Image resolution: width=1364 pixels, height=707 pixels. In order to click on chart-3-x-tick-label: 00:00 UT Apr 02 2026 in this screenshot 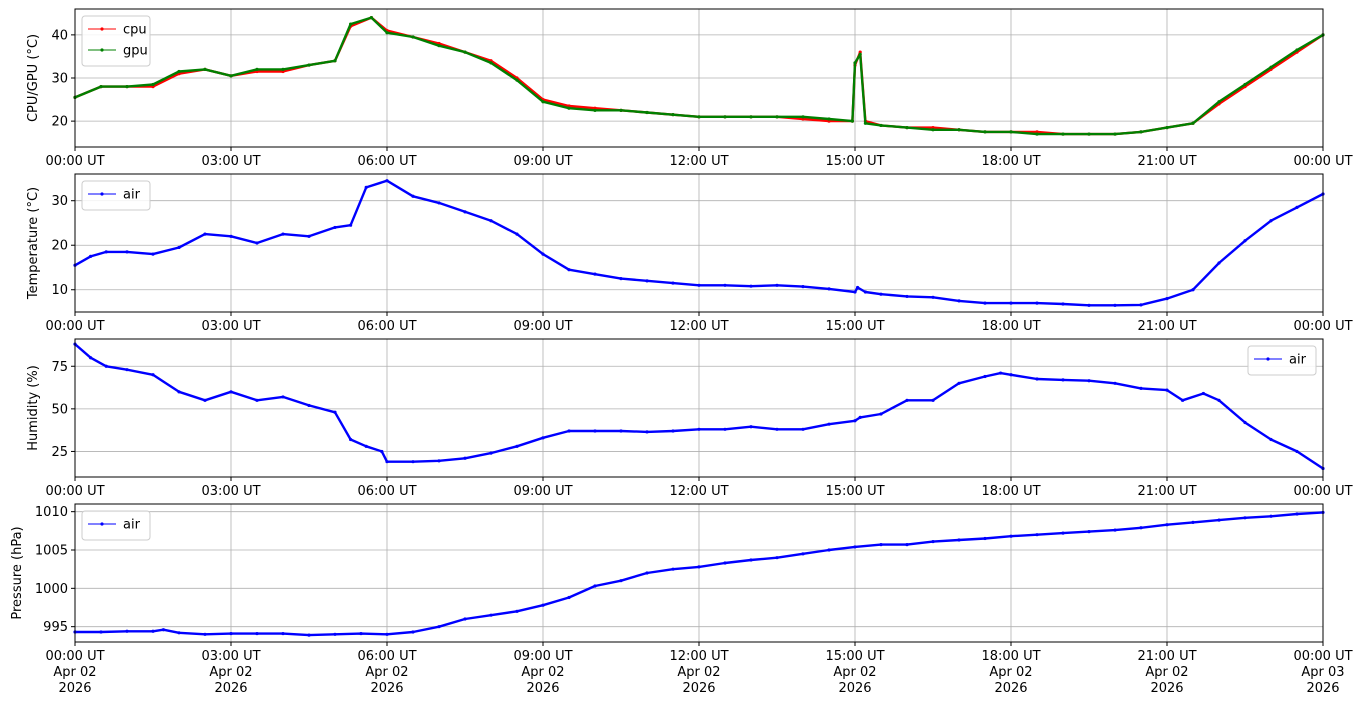, I will do `click(74, 672)`.